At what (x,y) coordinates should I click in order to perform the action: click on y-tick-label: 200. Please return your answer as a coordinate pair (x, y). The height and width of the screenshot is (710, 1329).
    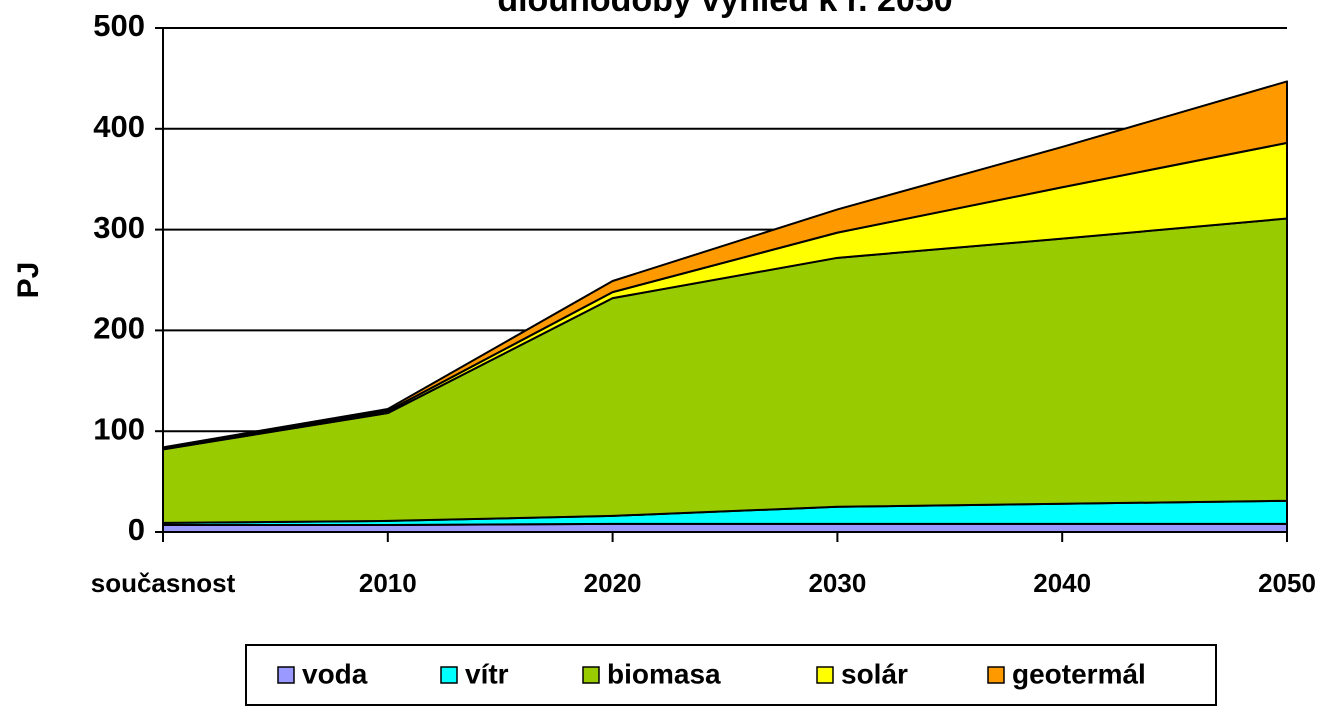
    Looking at the image, I should click on (119, 328).